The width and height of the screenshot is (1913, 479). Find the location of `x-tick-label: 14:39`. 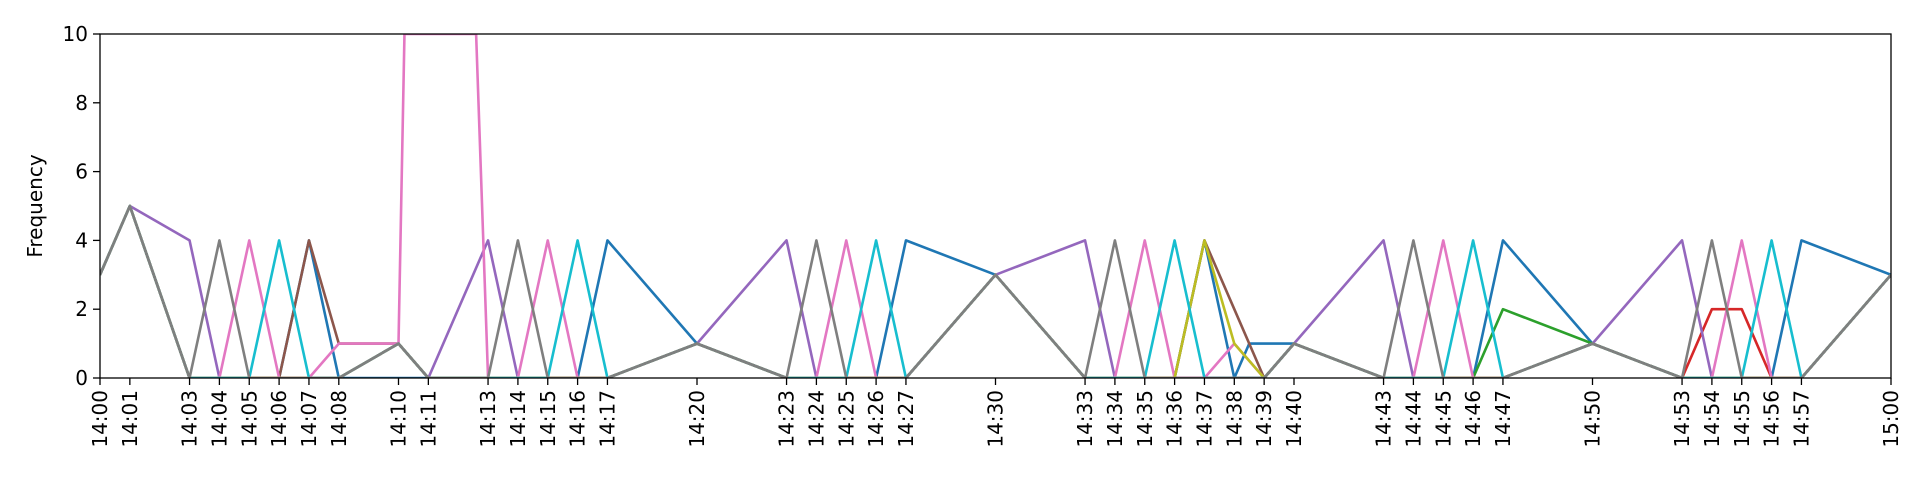

x-tick-label: 14:39 is located at coordinates (1264, 419).